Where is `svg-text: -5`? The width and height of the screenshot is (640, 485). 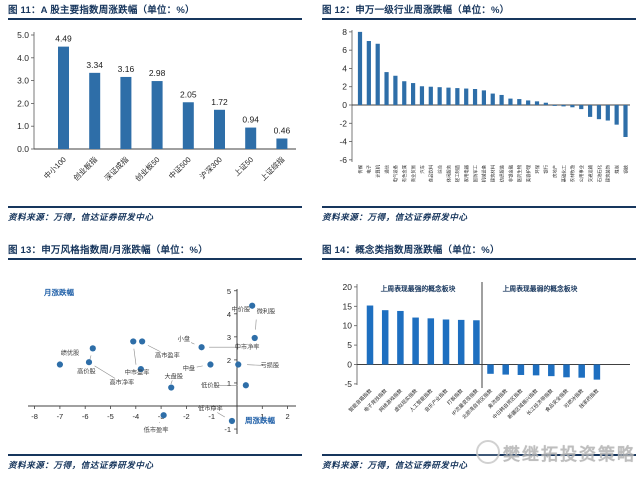
svg-text: -5 is located at coordinates (348, 384).